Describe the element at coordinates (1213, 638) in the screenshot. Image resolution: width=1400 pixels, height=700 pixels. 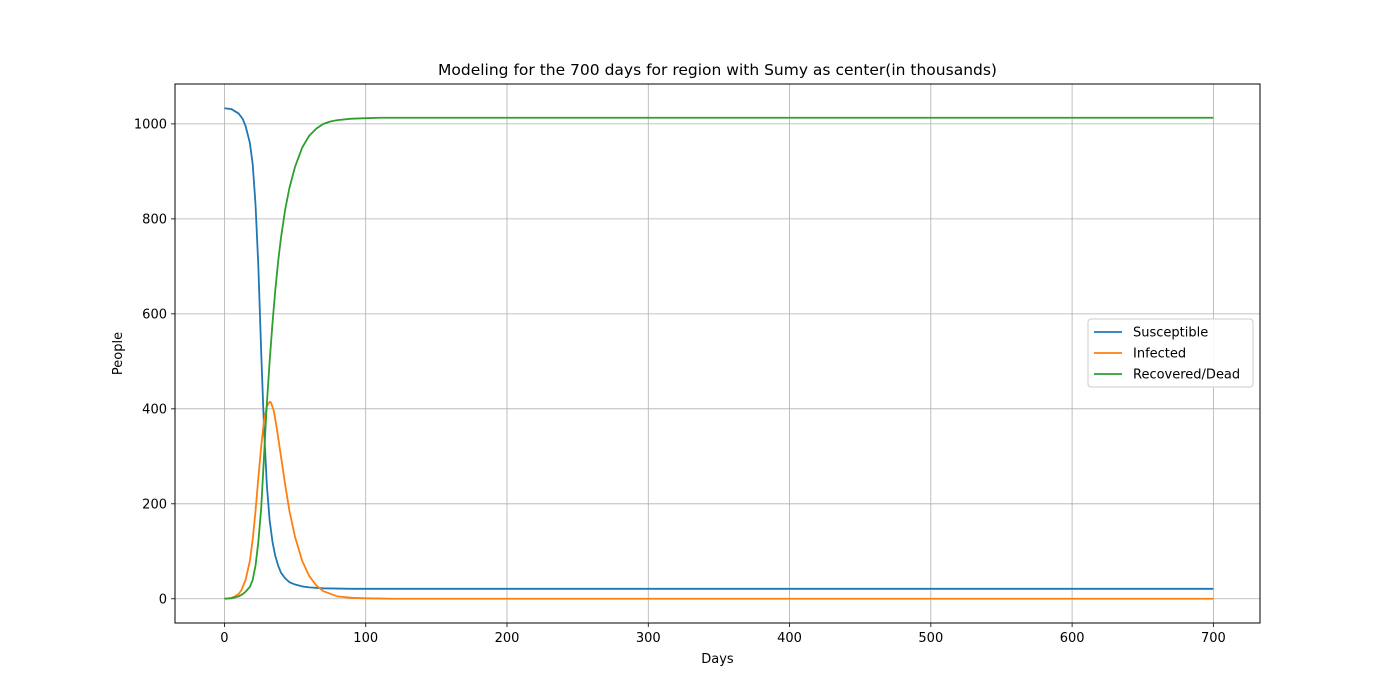
I see `x-tick-label: 700` at that location.